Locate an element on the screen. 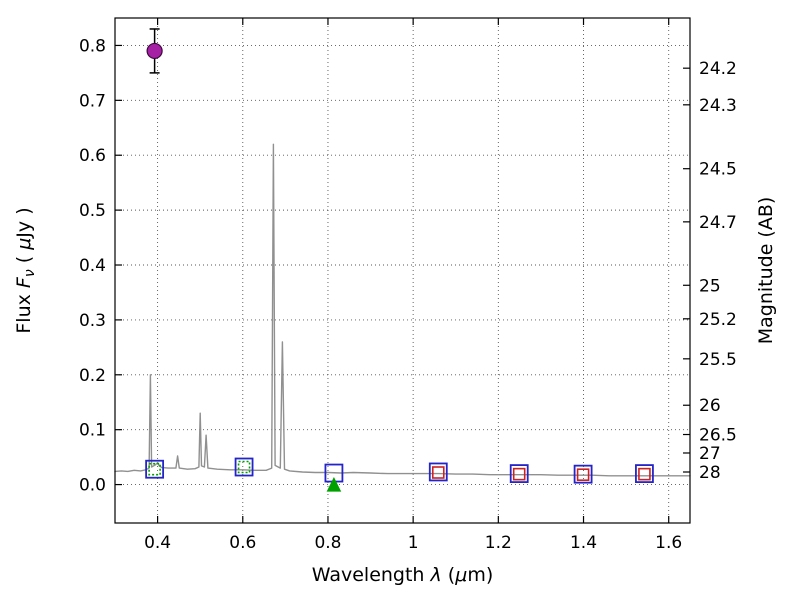 This screenshot has height=600, width=800. svg-text: 25.2 is located at coordinates (718, 320).